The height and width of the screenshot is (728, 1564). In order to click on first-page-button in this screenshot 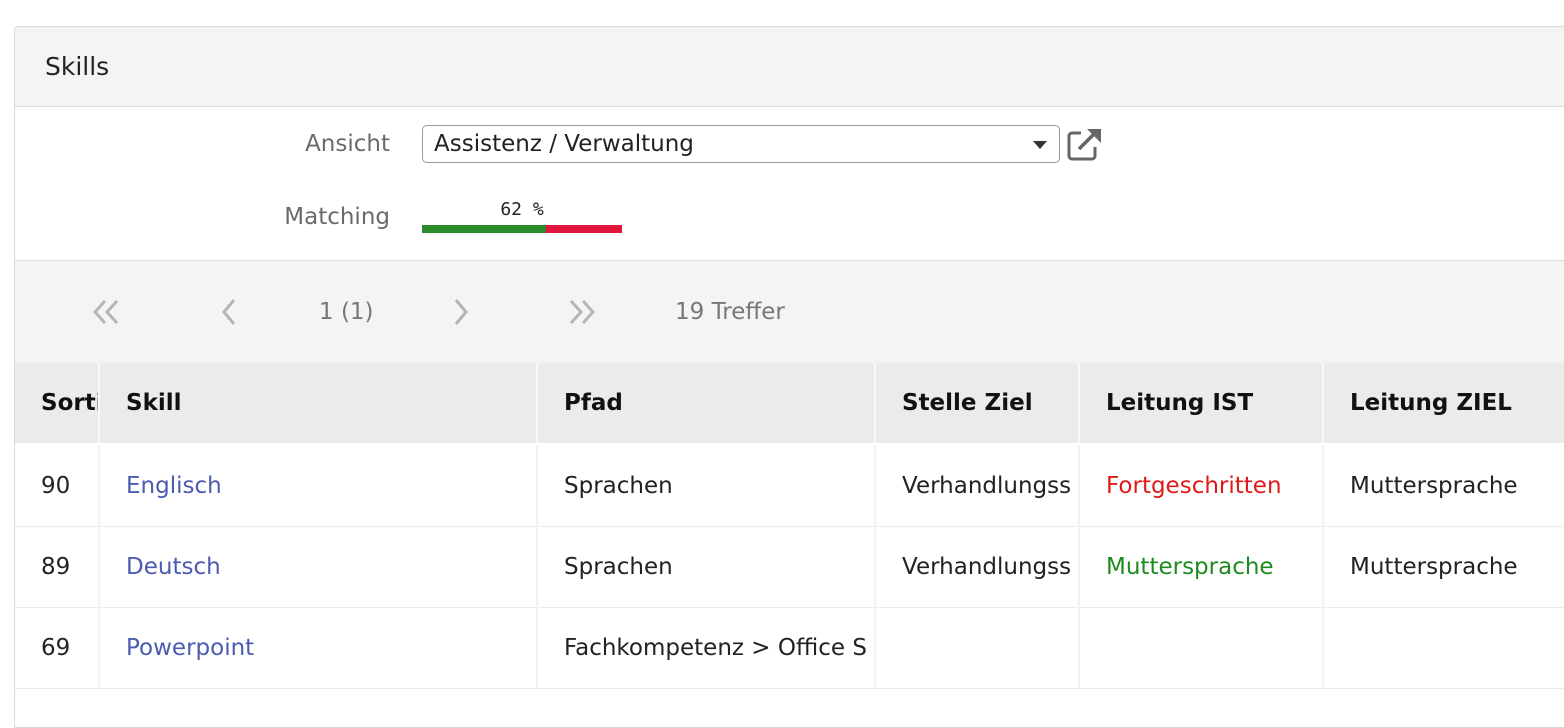, I will do `click(106, 312)`.